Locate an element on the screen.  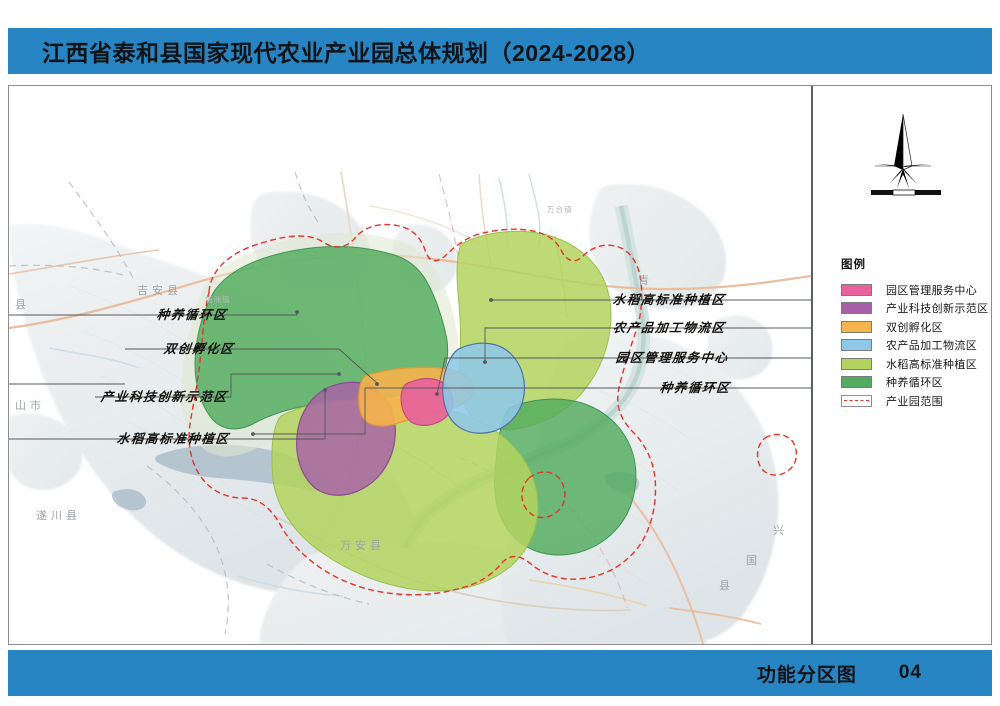
place-label-guo: 国 is located at coordinates (753, 561).